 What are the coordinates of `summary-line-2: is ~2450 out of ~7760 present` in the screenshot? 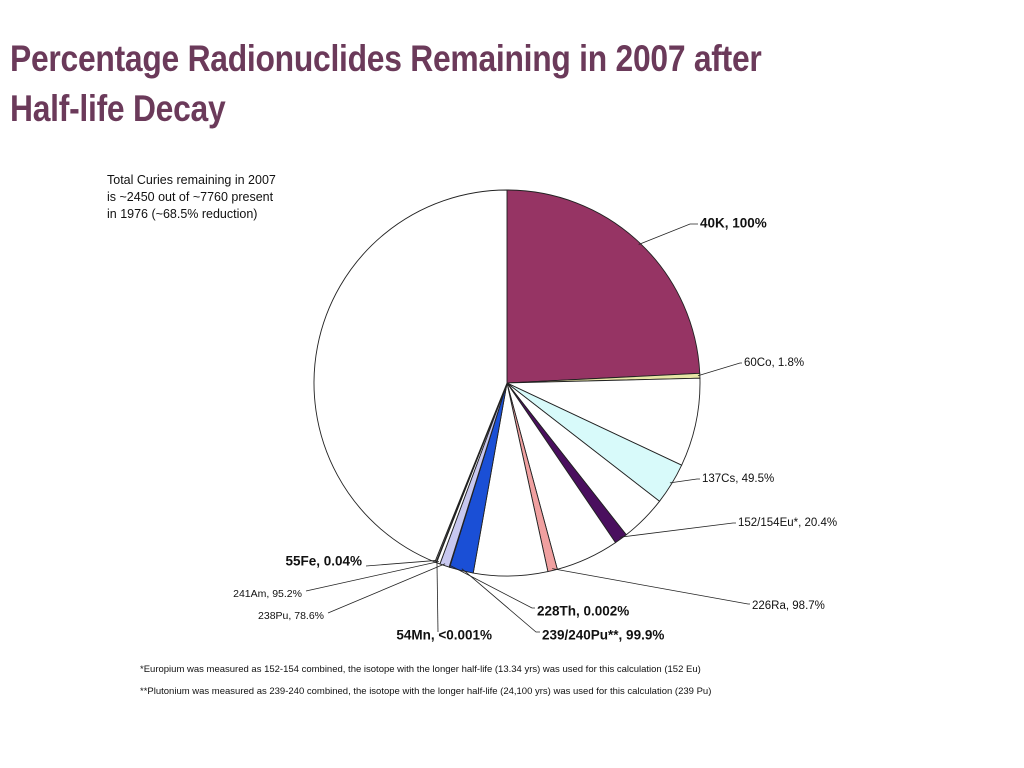 It's located at (190, 197).